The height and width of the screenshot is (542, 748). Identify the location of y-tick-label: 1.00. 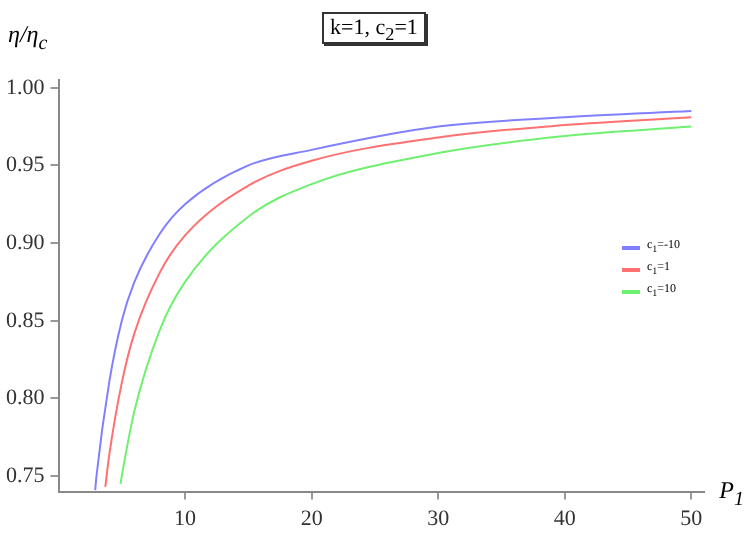
(26, 87).